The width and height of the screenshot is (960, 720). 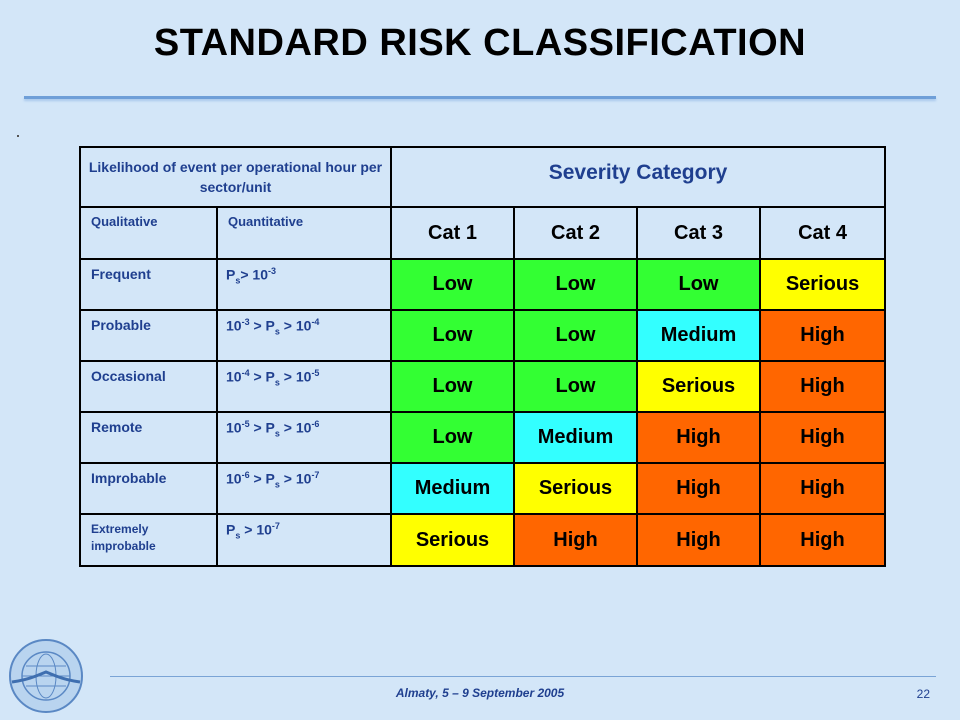 What do you see at coordinates (148, 233) in the screenshot?
I see `qualitative-header: Qualitative` at bounding box center [148, 233].